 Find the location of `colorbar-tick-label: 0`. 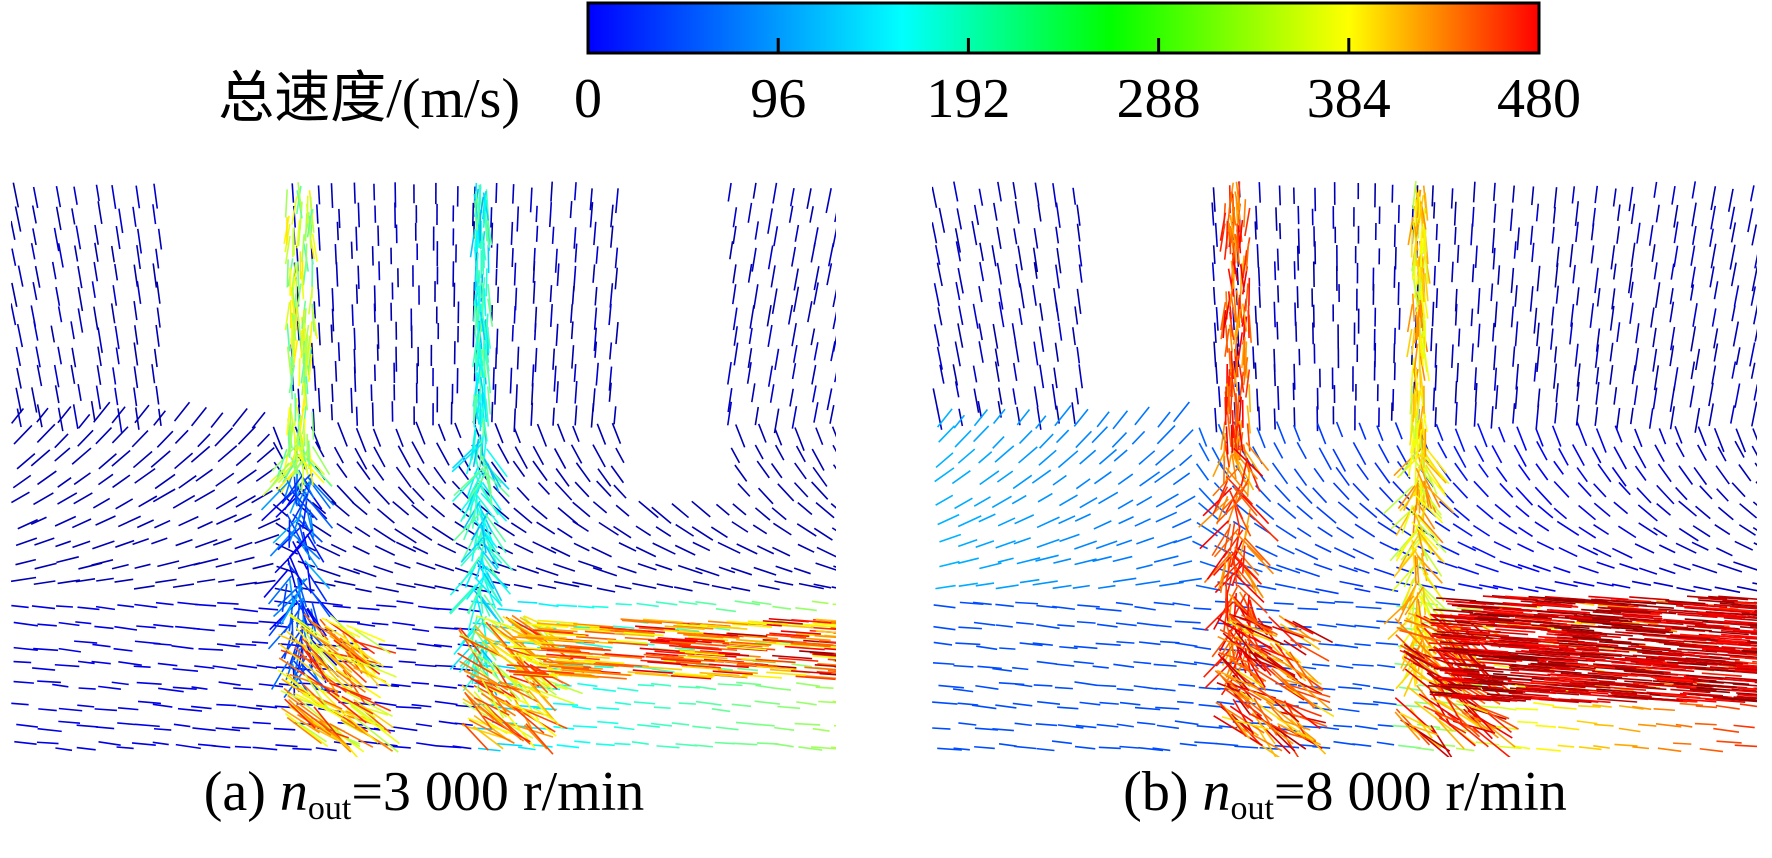

colorbar-tick-label: 0 is located at coordinates (588, 99).